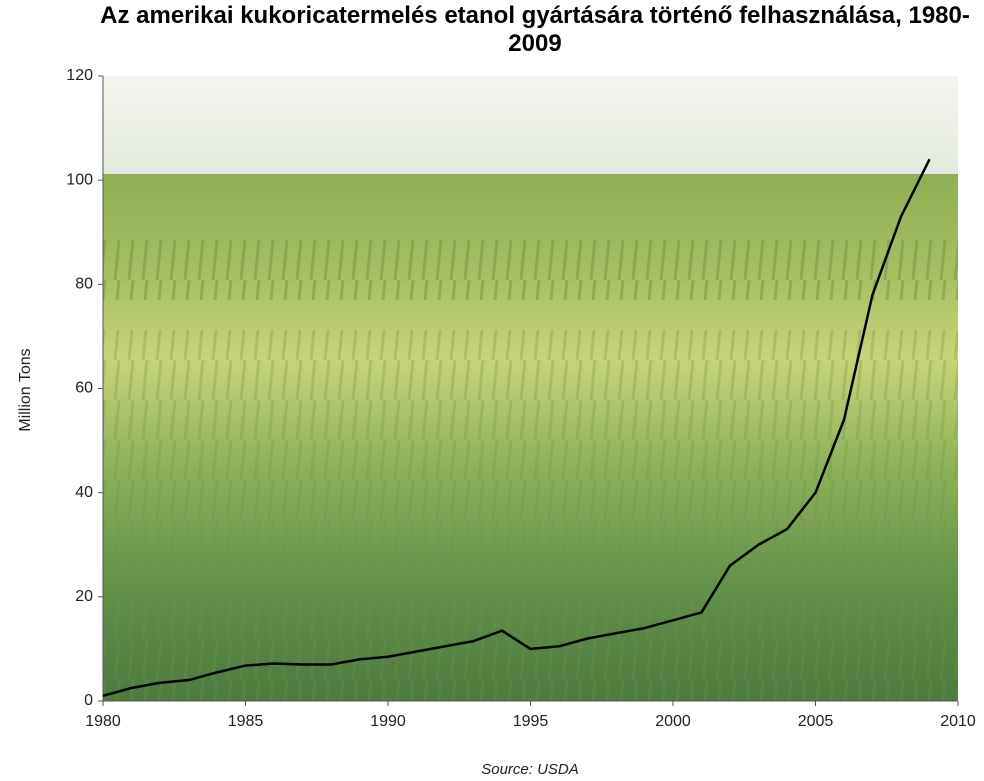 Image resolution: width=984 pixels, height=781 pixels. I want to click on source-note: Source: USDA, so click(530, 769).